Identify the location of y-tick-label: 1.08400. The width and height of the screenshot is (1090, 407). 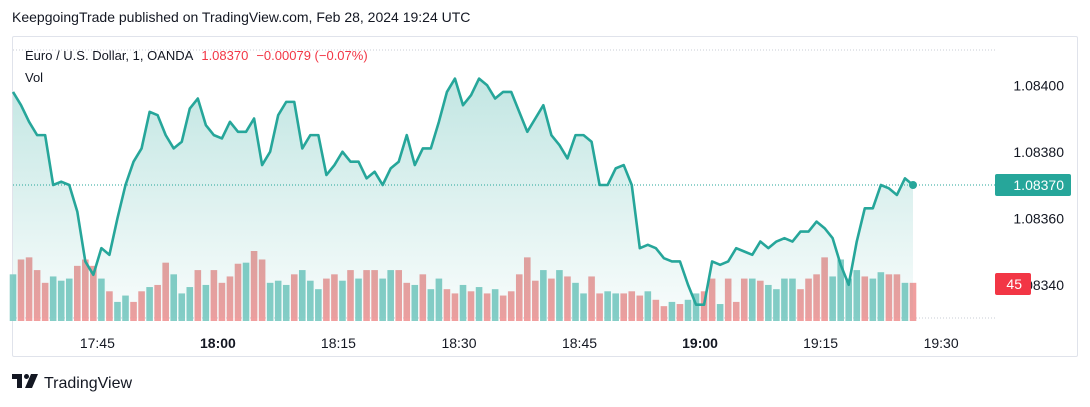
(1038, 85).